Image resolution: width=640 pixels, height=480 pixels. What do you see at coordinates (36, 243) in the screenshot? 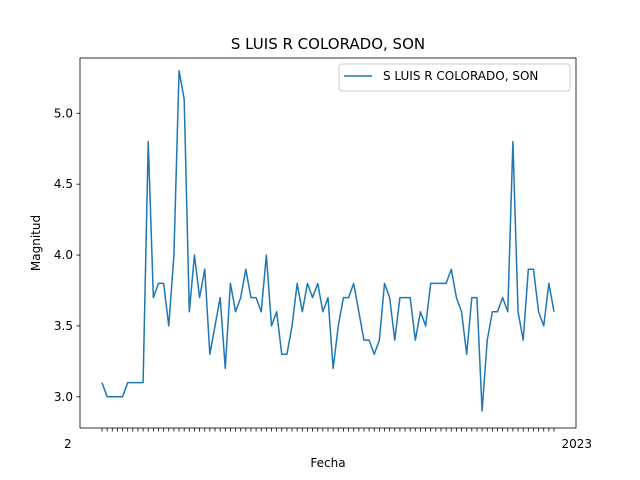
I see `y-axis-label: Magnitud` at bounding box center [36, 243].